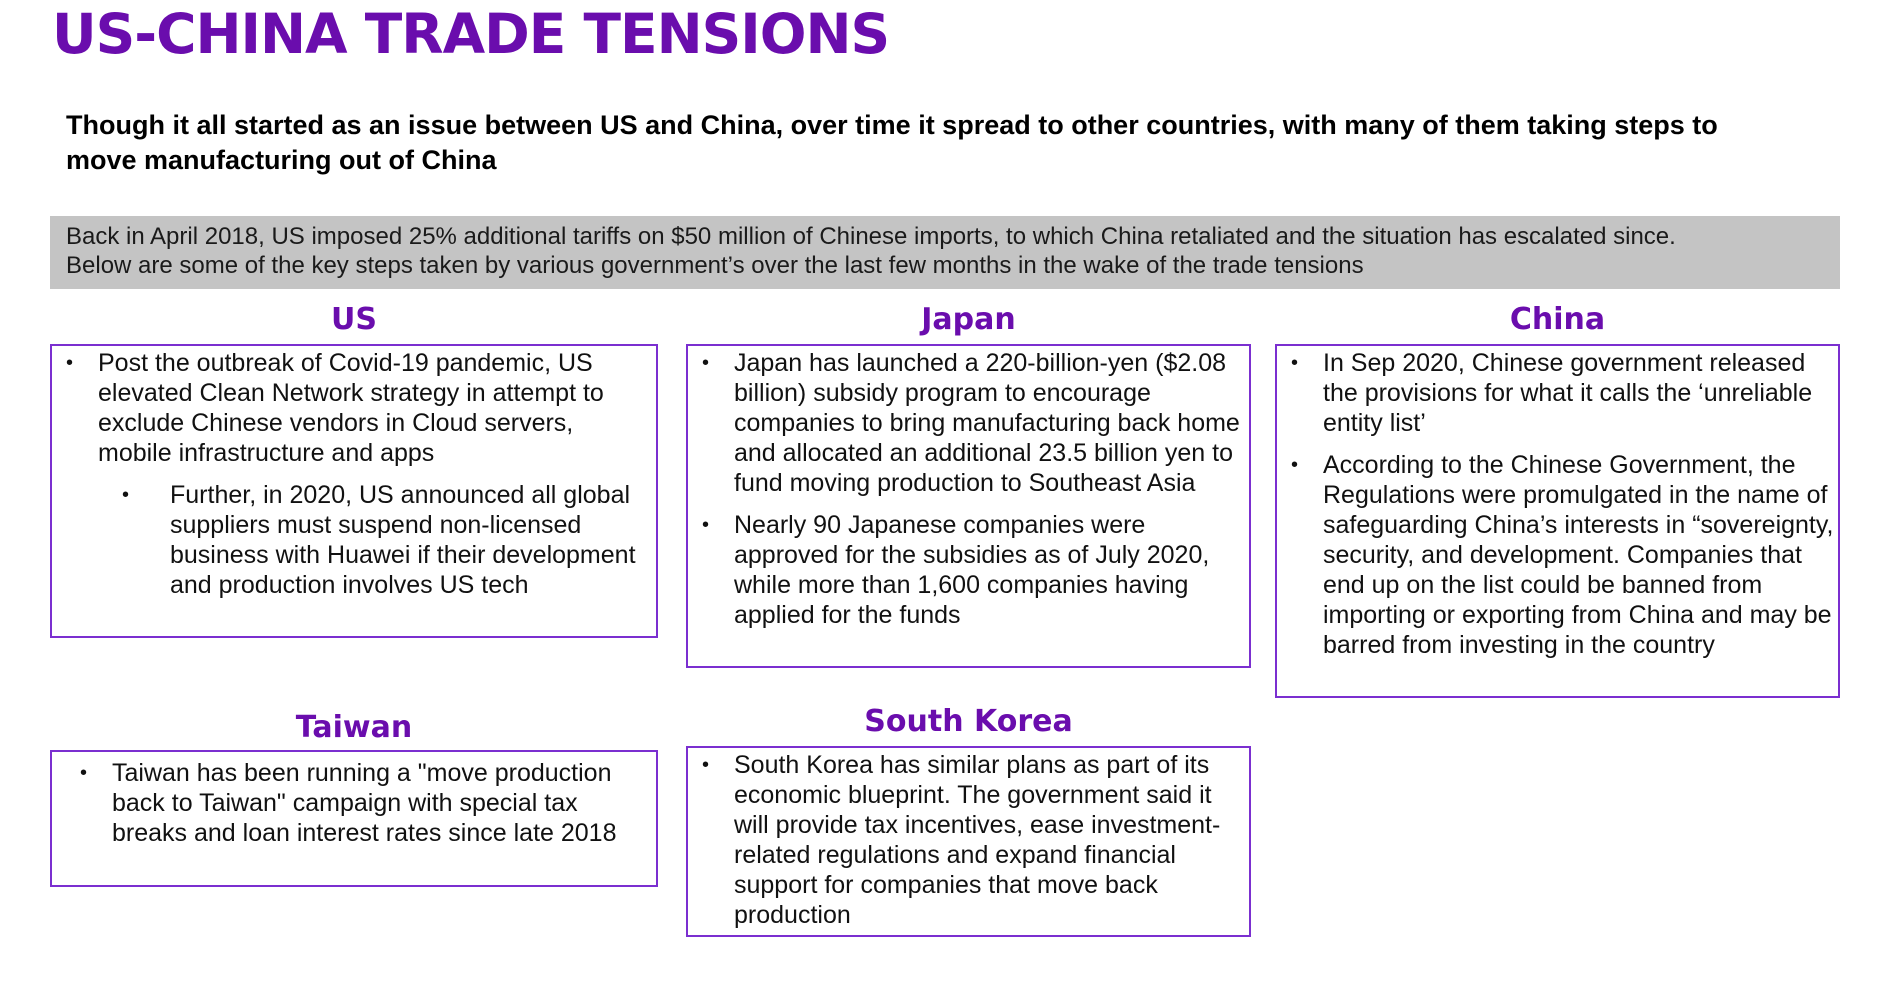 The height and width of the screenshot is (987, 1897). Describe the element at coordinates (354, 319) in the screenshot. I see `section-heading-us: US` at that location.